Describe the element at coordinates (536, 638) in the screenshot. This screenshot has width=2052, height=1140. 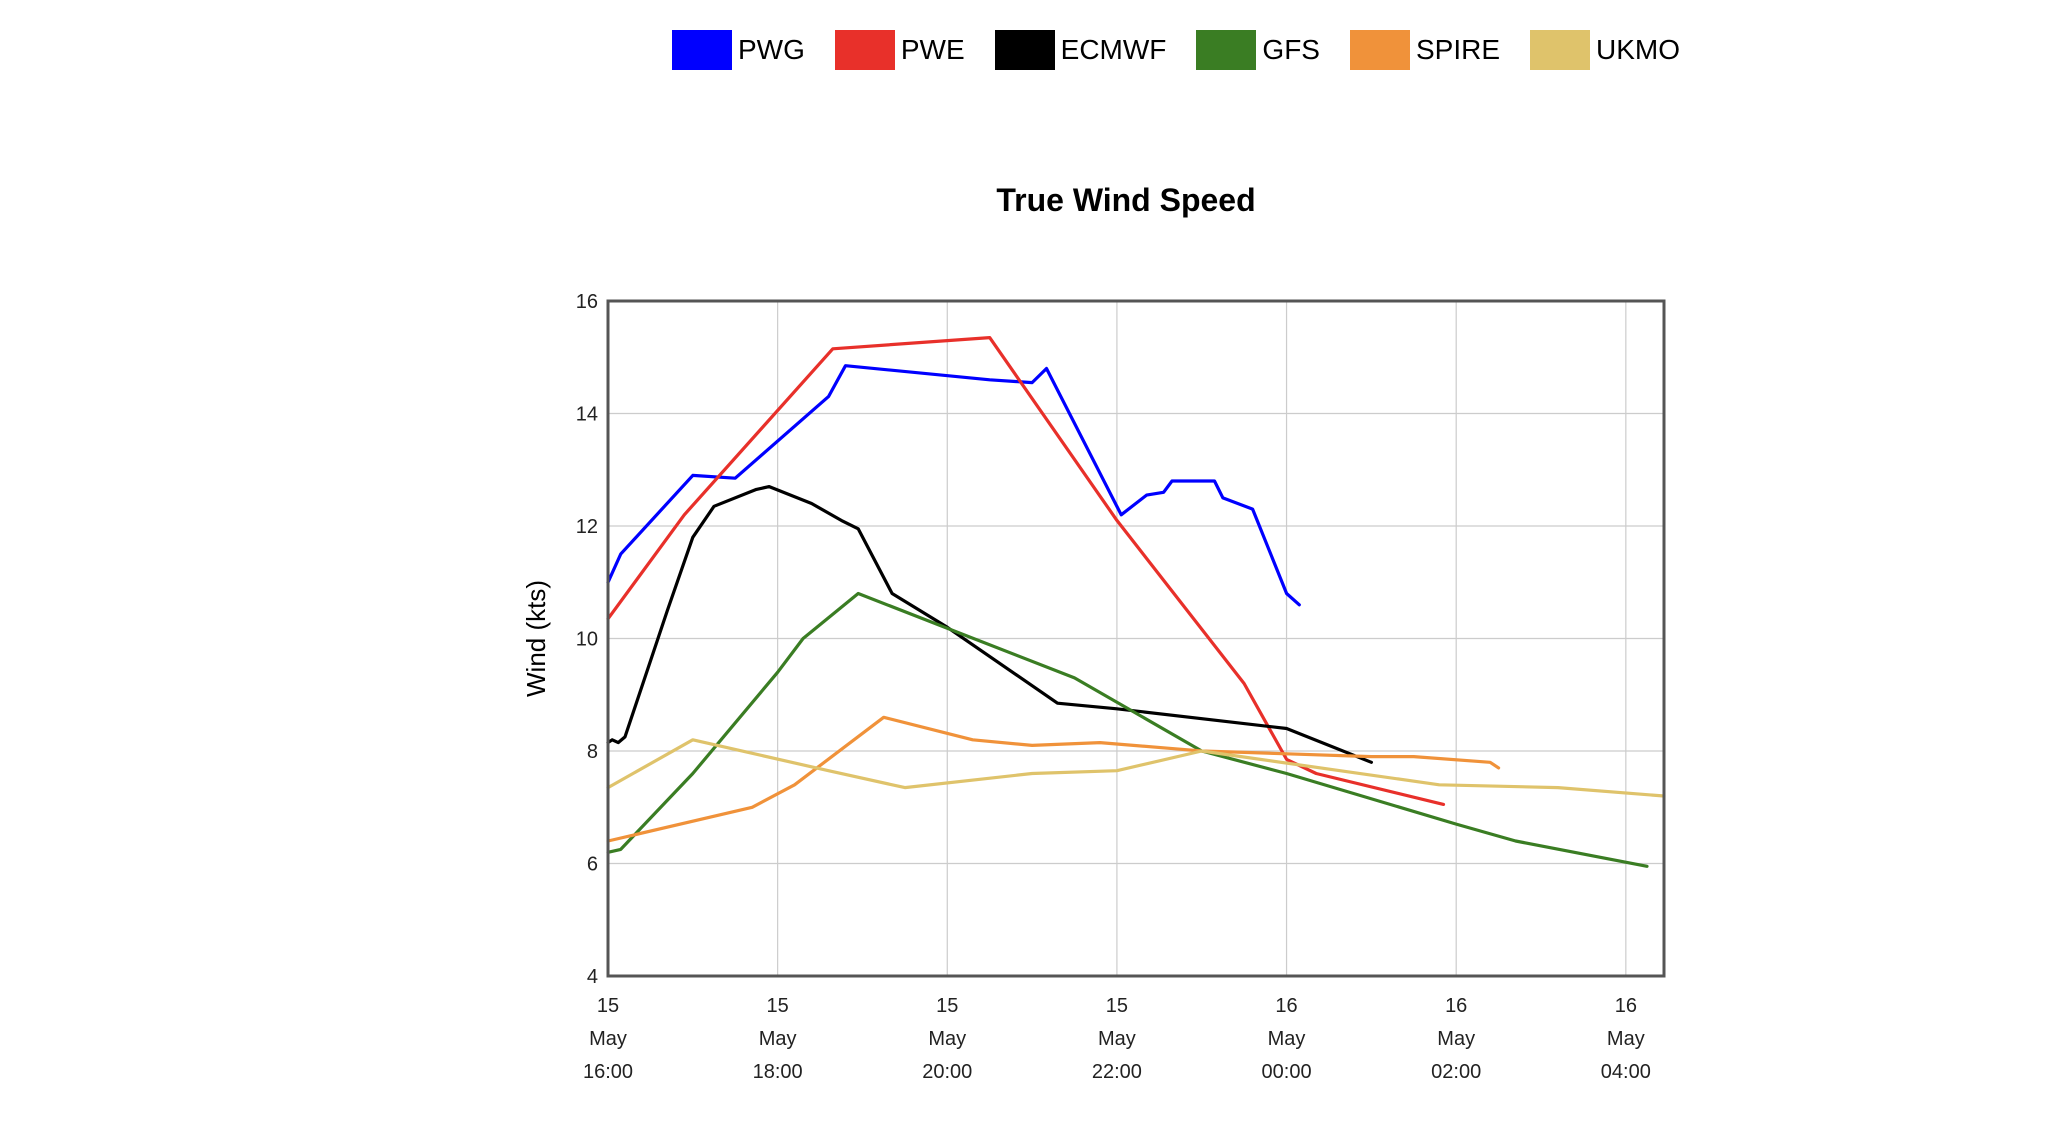
I see `y-axis-label: Wind (kts)` at that location.